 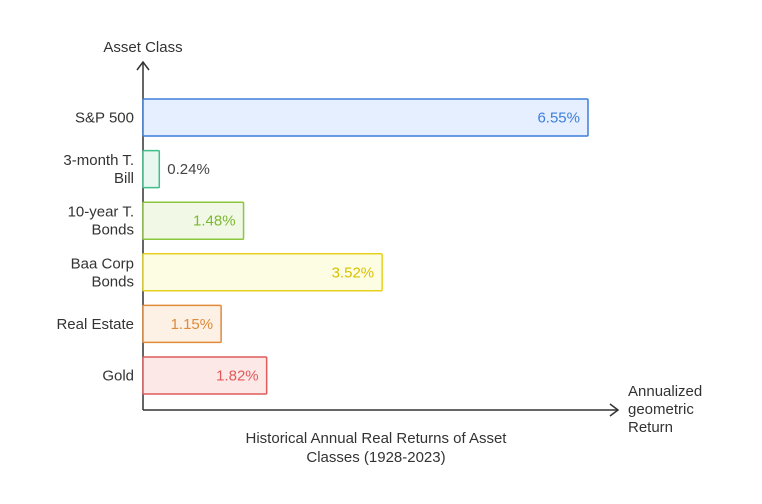 I want to click on y-axis-arrow, so click(x=143, y=65).